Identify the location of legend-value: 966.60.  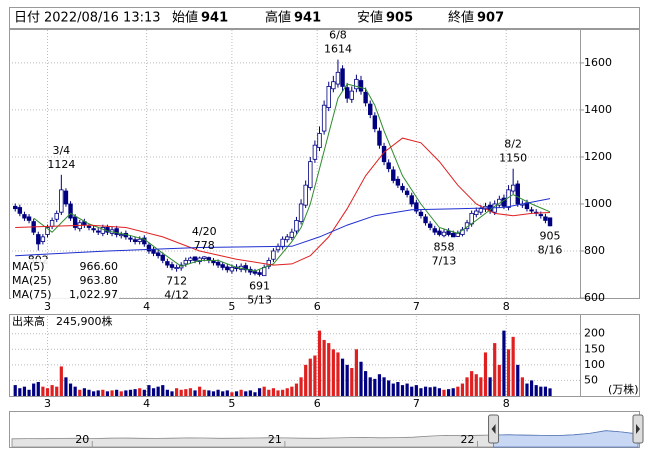
(99, 266).